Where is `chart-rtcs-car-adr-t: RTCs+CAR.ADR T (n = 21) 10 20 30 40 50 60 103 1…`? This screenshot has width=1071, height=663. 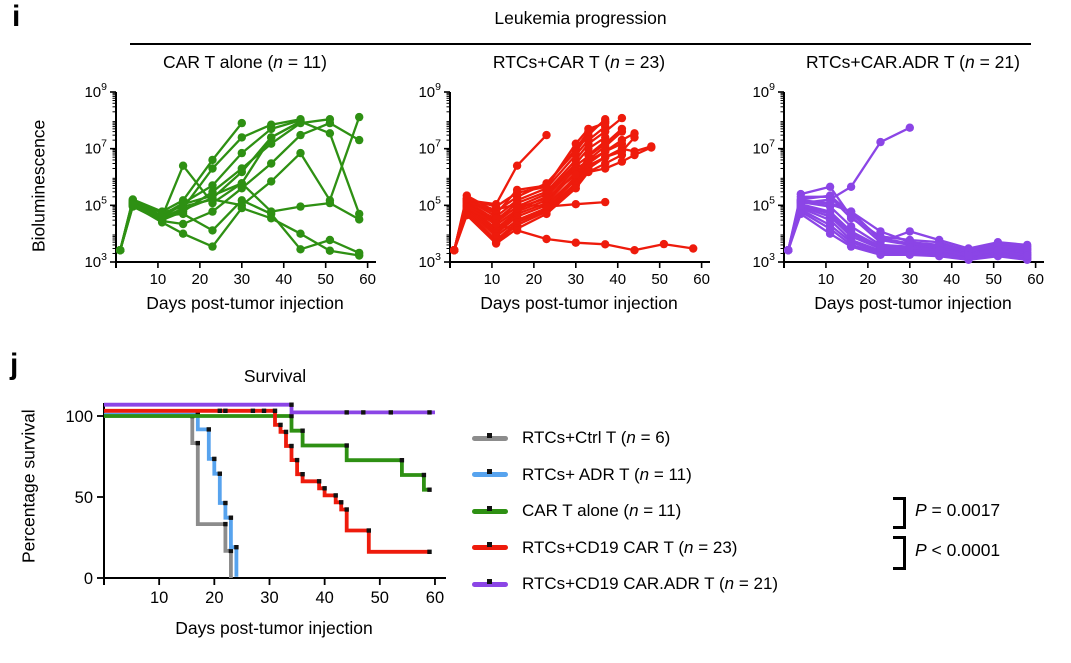 chart-rtcs-car-adr-t: RTCs+CAR.ADR T (n = 21) 10 20 30 40 50 60 103 1… is located at coordinates (893, 183).